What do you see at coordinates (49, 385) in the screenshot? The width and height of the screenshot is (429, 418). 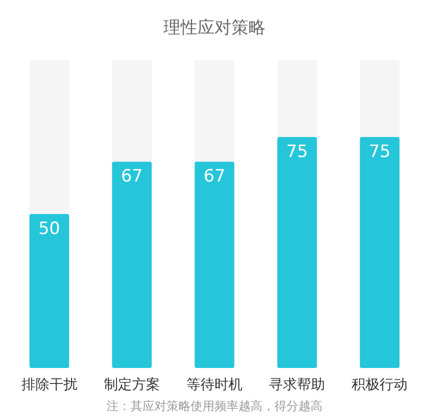 I see `x-tick-label: 排除干扰` at bounding box center [49, 385].